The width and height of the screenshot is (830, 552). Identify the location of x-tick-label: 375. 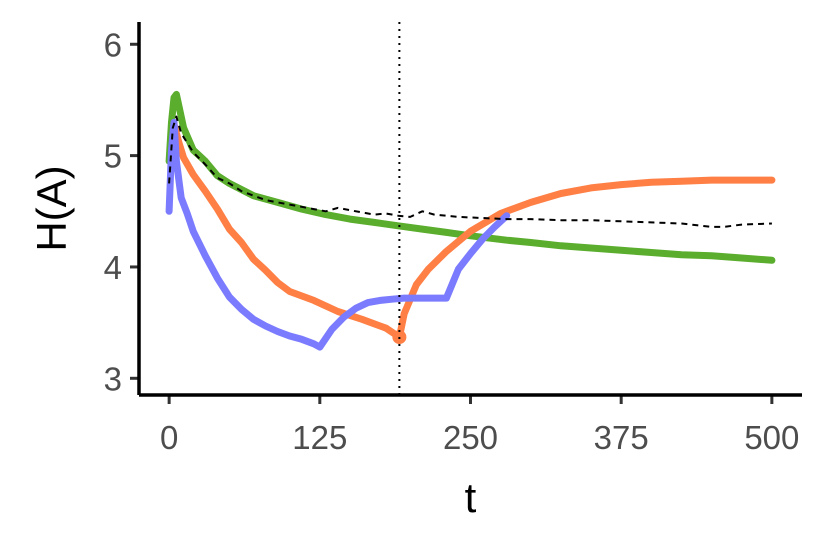
(621, 437).